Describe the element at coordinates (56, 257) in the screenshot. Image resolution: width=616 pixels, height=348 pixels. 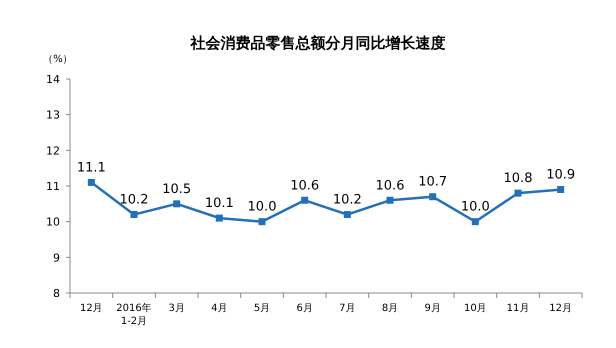
I see `y-tick-label: 9` at that location.